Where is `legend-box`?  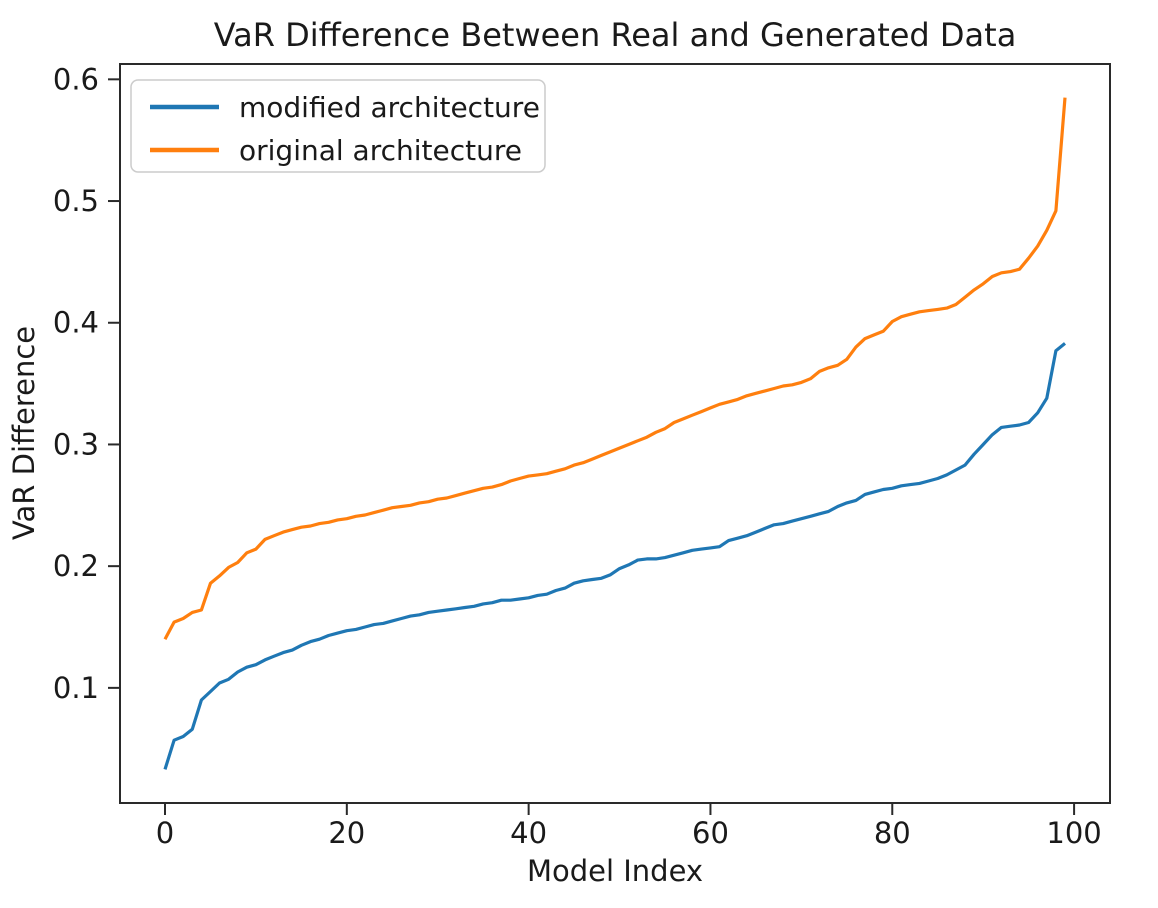
legend-box is located at coordinates (338, 126).